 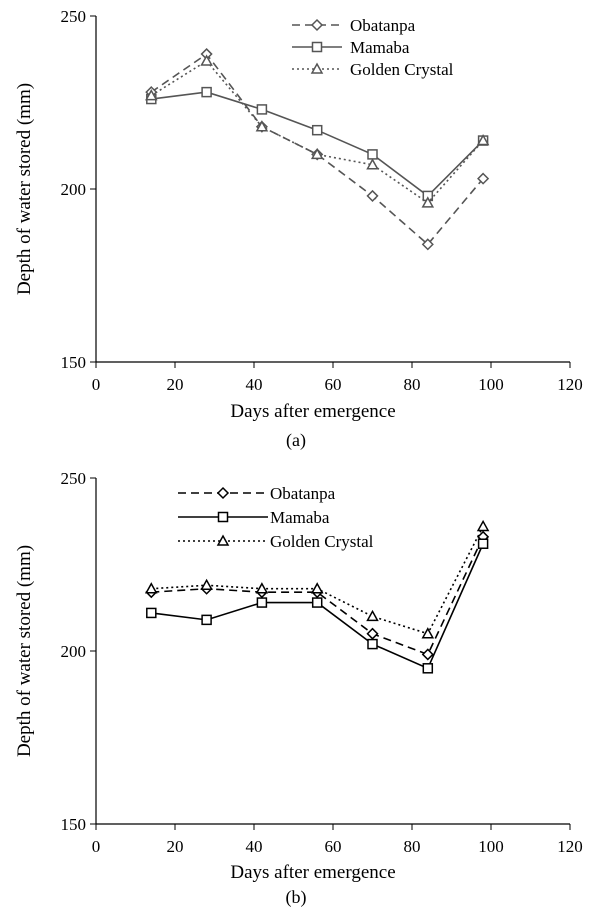 I want to click on panel-label: (b), so click(x=296, y=897).